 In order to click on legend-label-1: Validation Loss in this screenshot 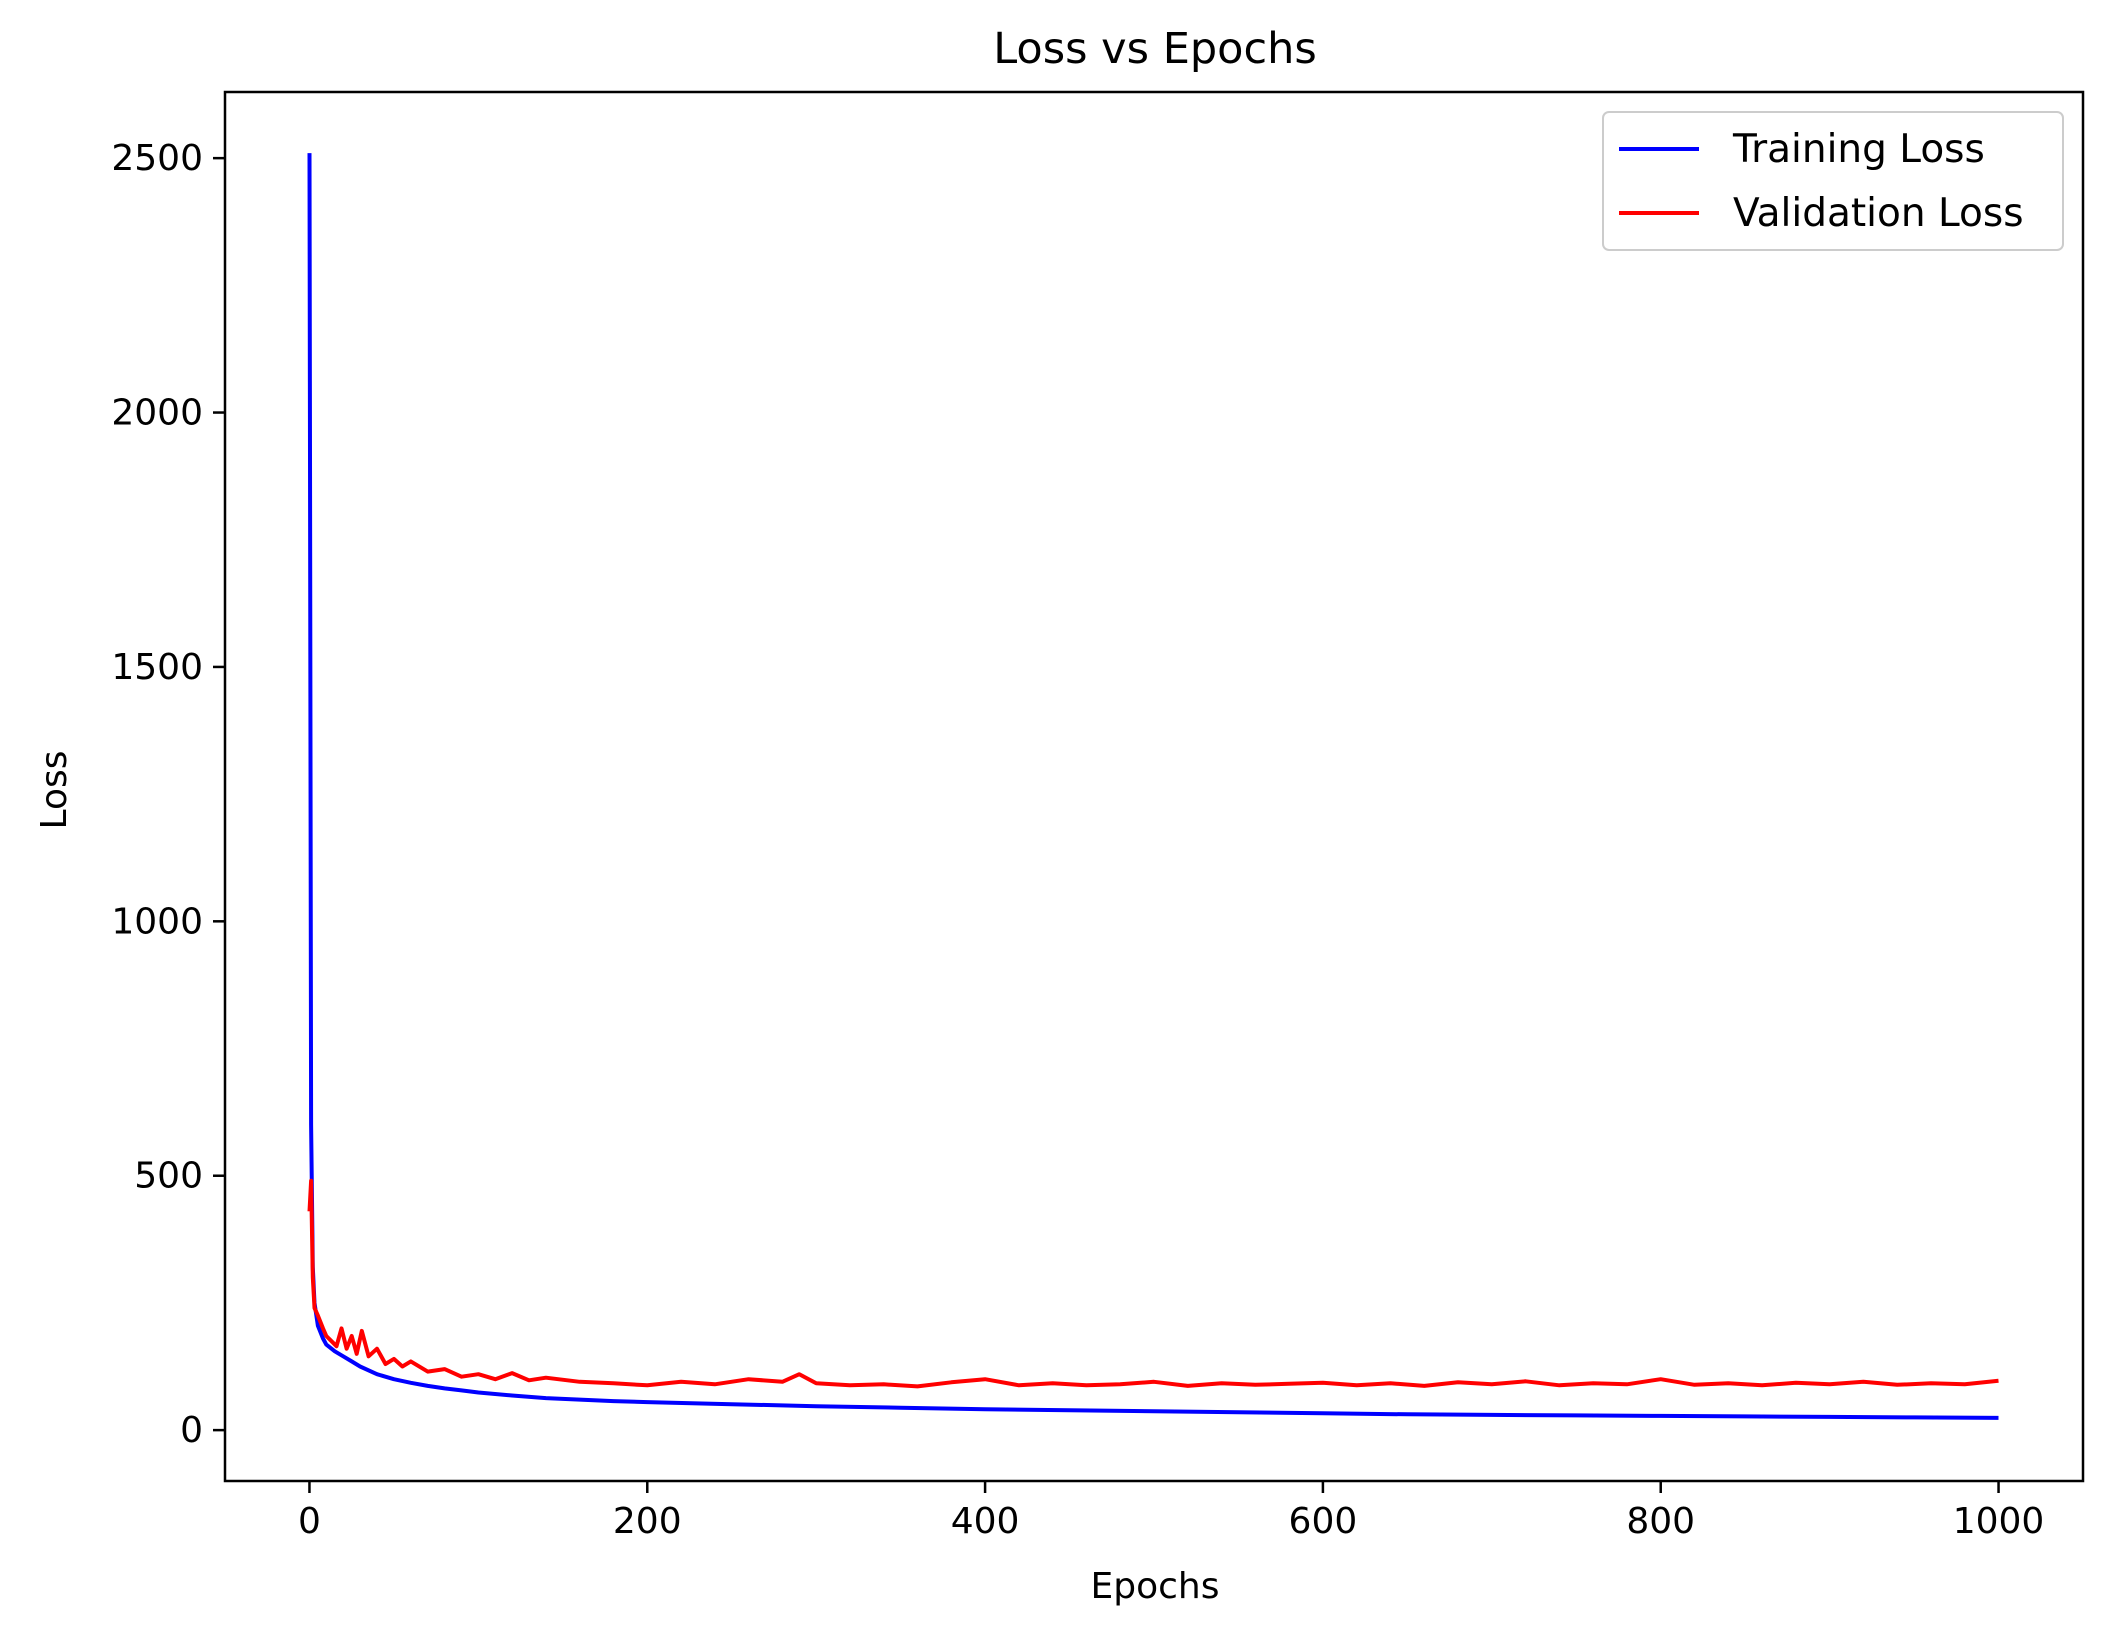, I will do `click(1878, 213)`.